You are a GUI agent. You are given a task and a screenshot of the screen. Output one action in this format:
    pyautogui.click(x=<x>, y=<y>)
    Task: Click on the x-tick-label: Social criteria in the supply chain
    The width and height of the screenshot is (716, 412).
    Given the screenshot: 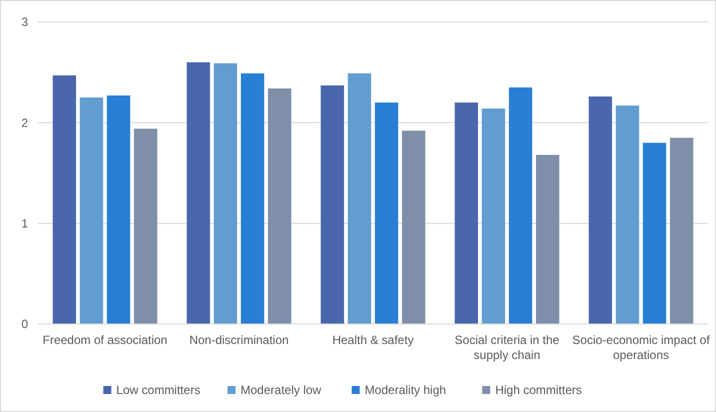 What is the action you would take?
    pyautogui.click(x=507, y=347)
    